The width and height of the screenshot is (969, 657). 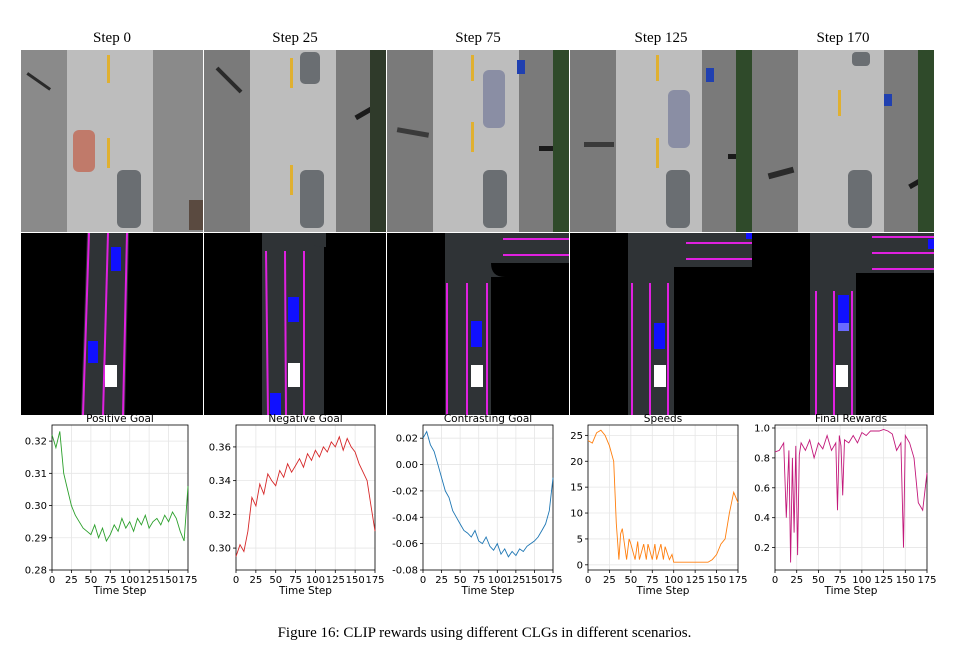 What do you see at coordinates (488, 494) in the screenshot?
I see `chart-3-series-line` at bounding box center [488, 494].